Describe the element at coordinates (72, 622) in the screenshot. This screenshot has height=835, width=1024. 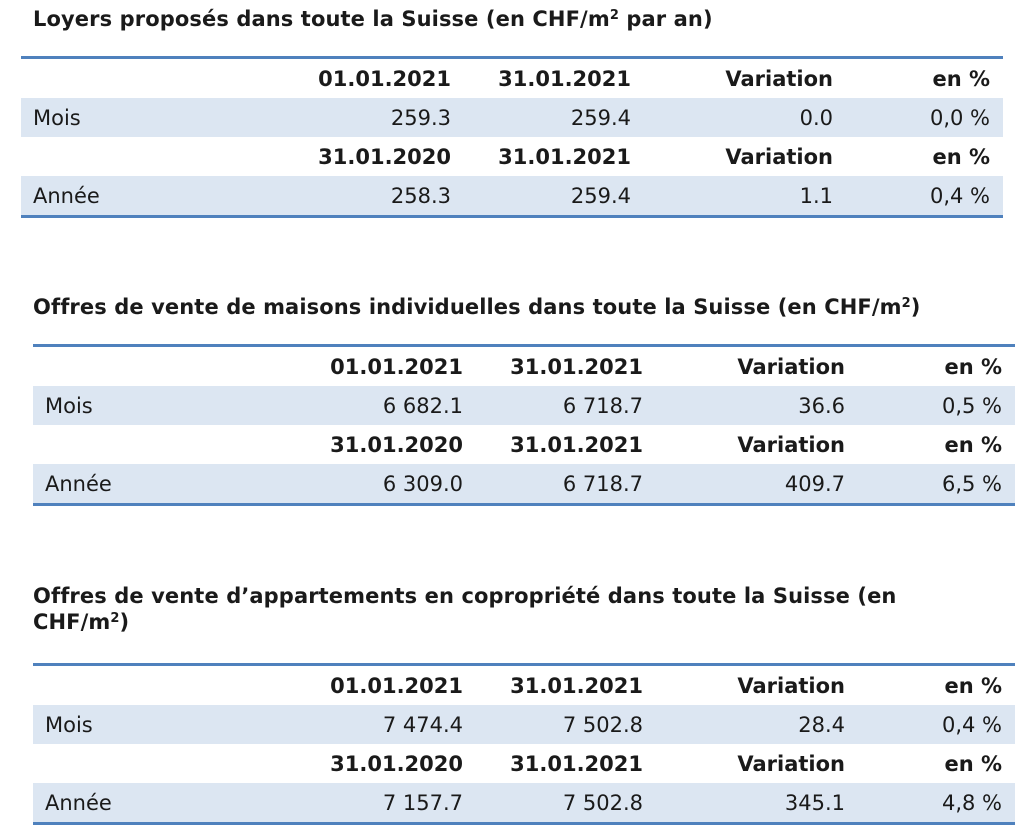
I see `title-line-2: CHF/m` at that location.